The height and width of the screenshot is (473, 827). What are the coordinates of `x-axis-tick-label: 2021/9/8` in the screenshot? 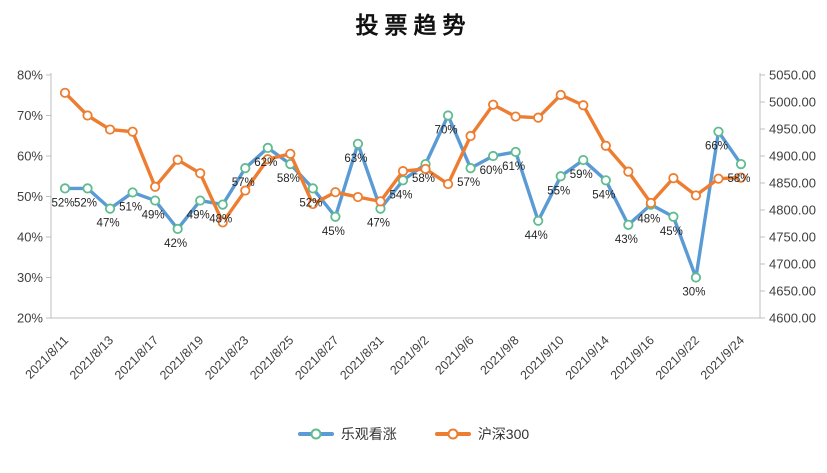 It's located at (499, 355).